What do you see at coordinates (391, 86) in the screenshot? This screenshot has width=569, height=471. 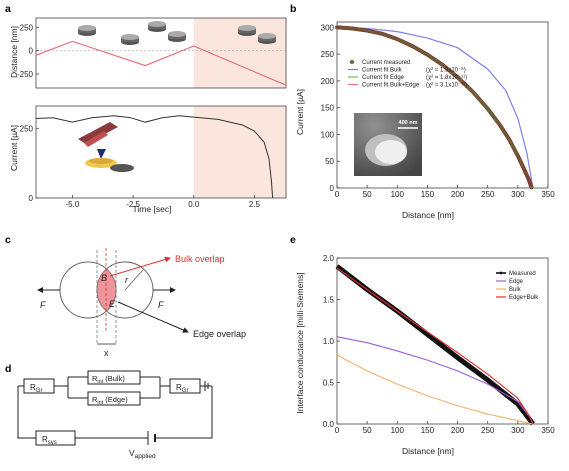 I see `legend-label: Current fit Bulk+Edge` at bounding box center [391, 86].